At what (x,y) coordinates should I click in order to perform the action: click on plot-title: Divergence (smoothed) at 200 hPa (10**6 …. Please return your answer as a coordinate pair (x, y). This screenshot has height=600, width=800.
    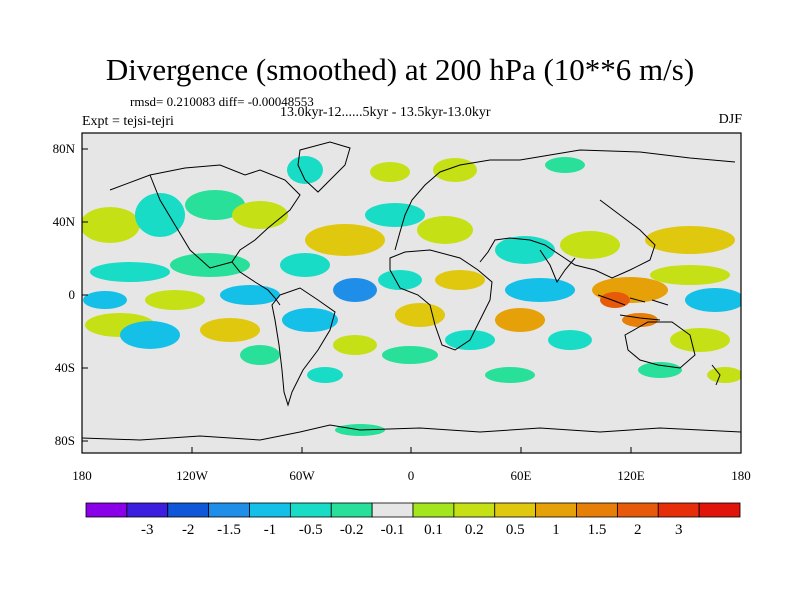
    Looking at the image, I should click on (400, 69).